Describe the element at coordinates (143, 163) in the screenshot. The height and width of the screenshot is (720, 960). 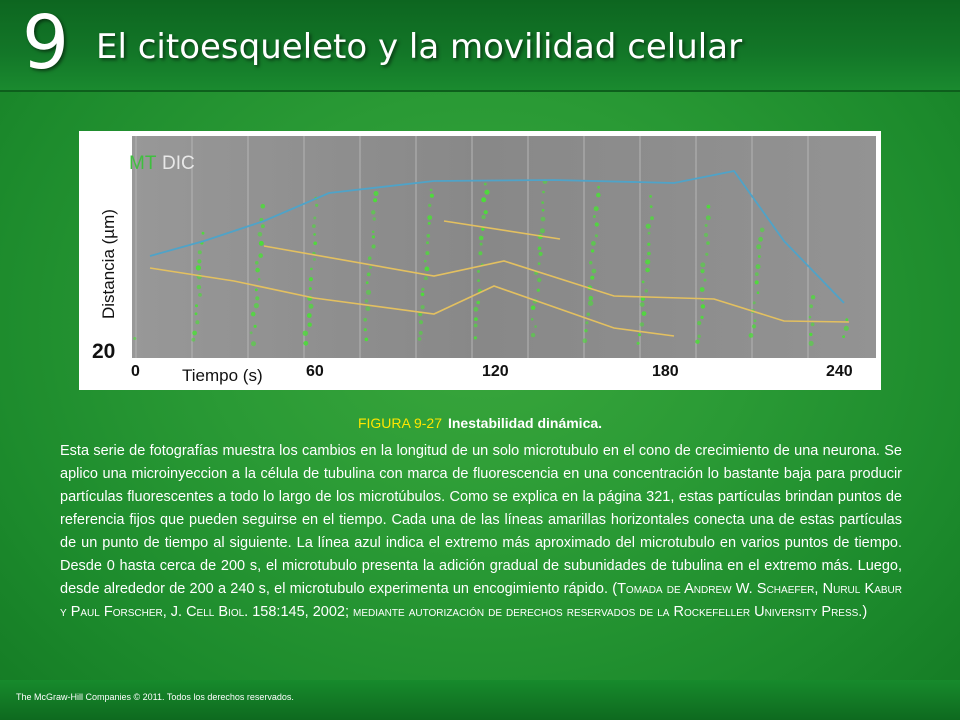
I see `label-mt: MT` at that location.